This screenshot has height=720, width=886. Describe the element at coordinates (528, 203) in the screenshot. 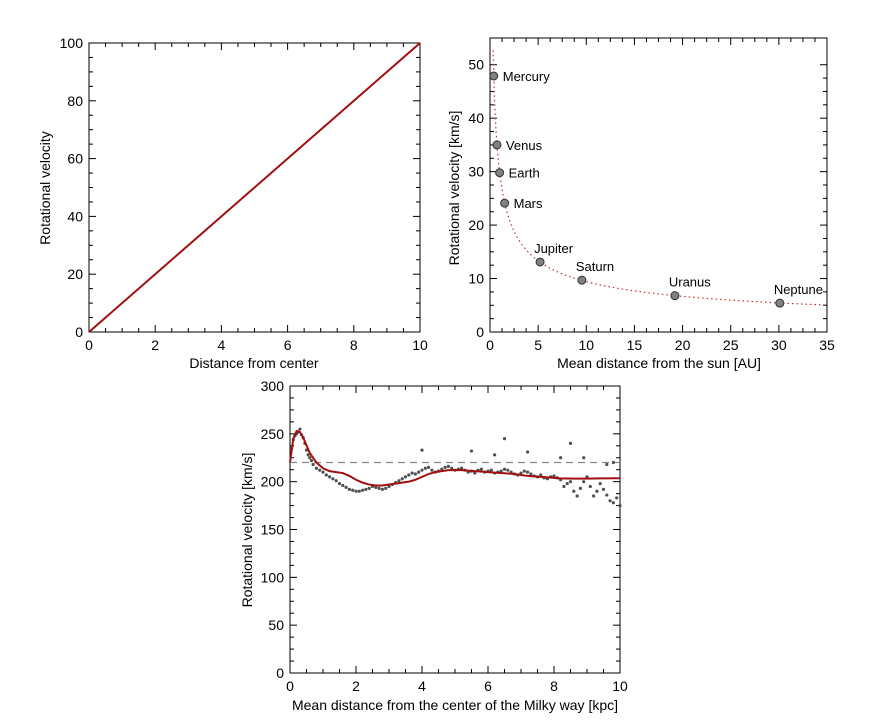

I see `chart2-point-label: Mars` at that location.